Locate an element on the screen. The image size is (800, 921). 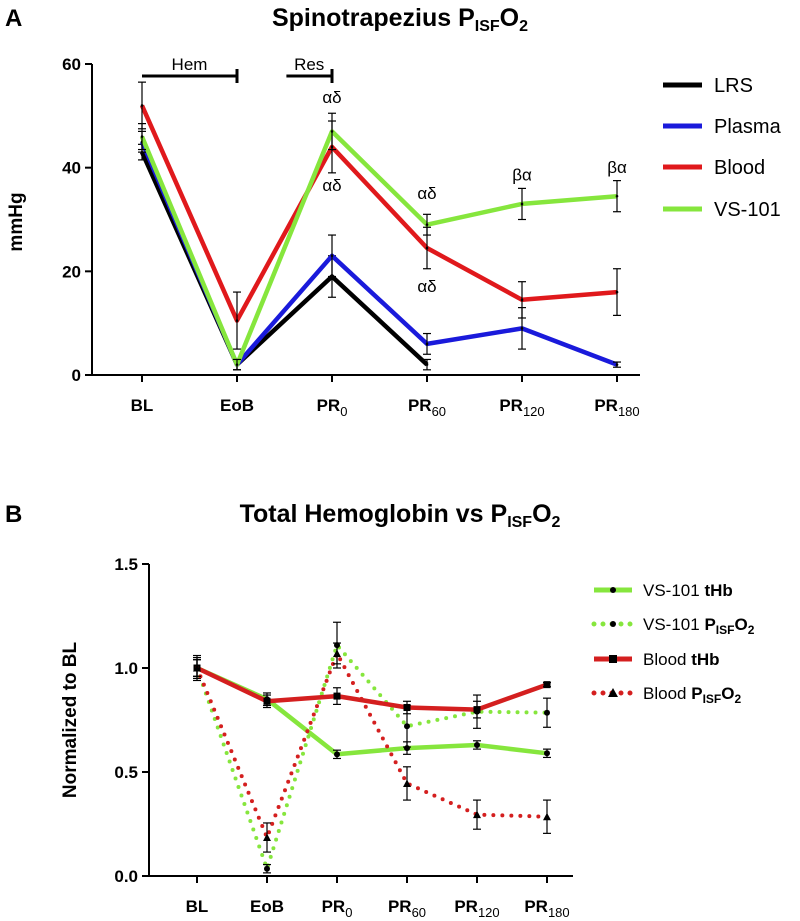
legend-item-vs101-pisfo2: VS-101 PISFO2 is located at coordinates (673, 626).